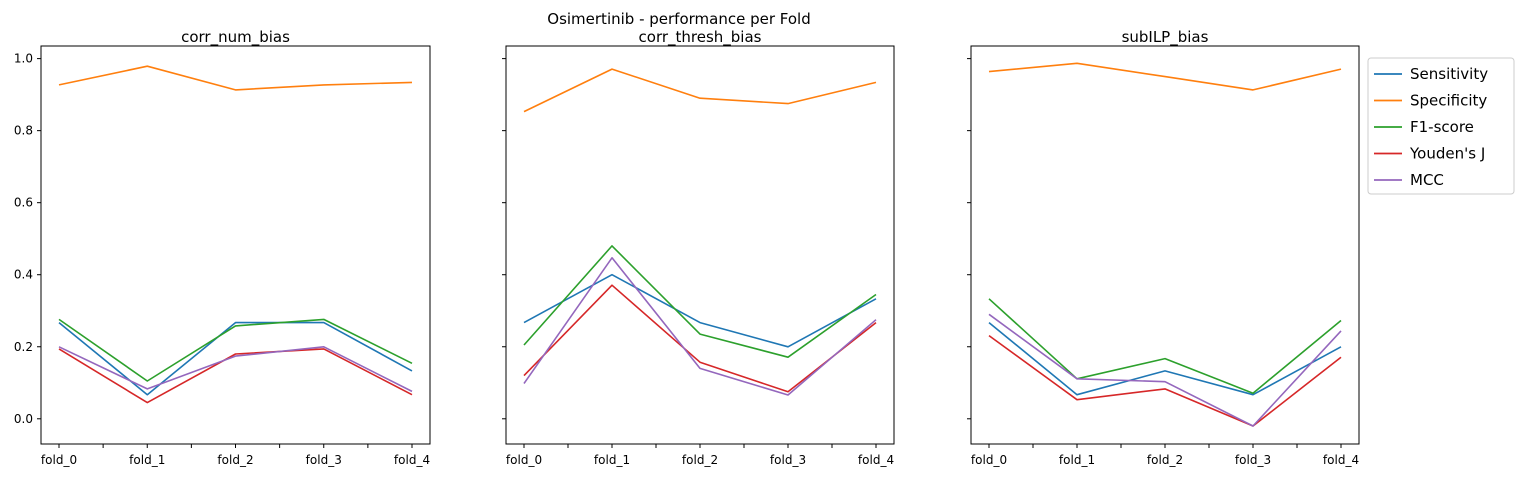 The image size is (1524, 482). What do you see at coordinates (1427, 180) in the screenshot?
I see `legend-label: MCC` at bounding box center [1427, 180].